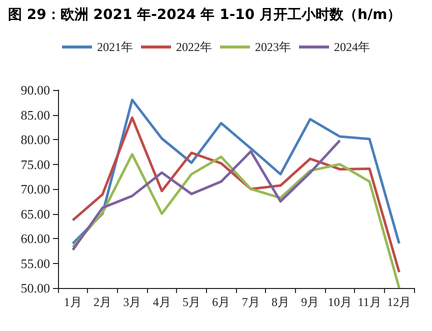  Describe the element at coordinates (191, 302) in the screenshot. I see `x-tick-label: 5月` at that location.